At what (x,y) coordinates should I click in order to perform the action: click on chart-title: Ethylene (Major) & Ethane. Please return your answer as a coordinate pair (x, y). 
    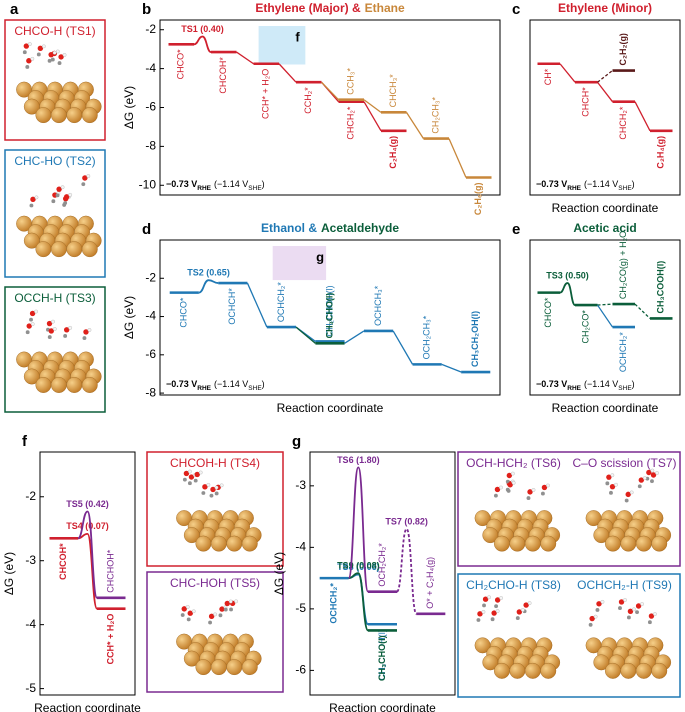
    Looking at the image, I should click on (330, 8).